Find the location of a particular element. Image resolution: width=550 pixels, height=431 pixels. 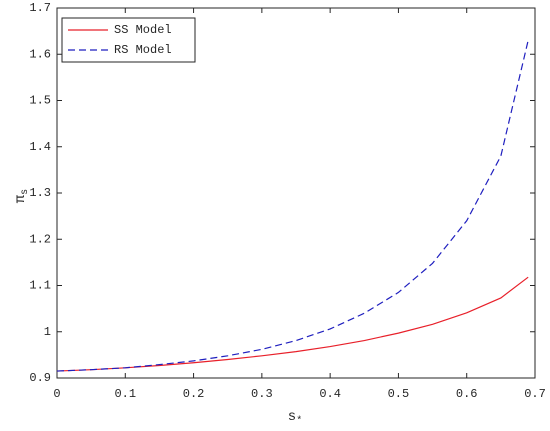

y-tick-label: 1.7 is located at coordinates (40, 8).